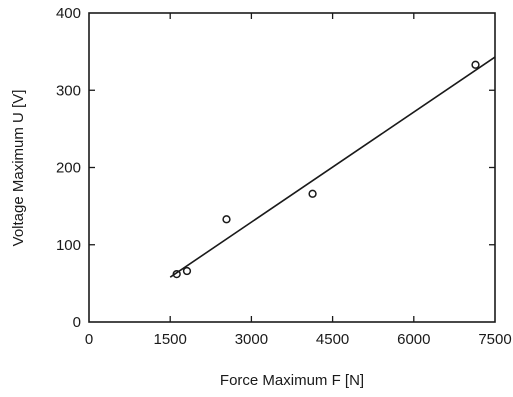  Describe the element at coordinates (68, 245) in the screenshot. I see `y-tick-label: 100` at that location.